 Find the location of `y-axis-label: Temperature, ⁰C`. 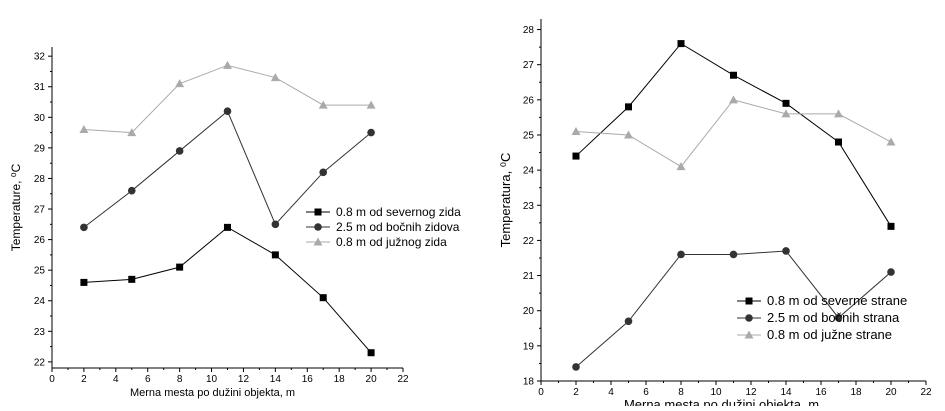

y-axis-label: Temperature, ⁰C is located at coordinates (16, 207).